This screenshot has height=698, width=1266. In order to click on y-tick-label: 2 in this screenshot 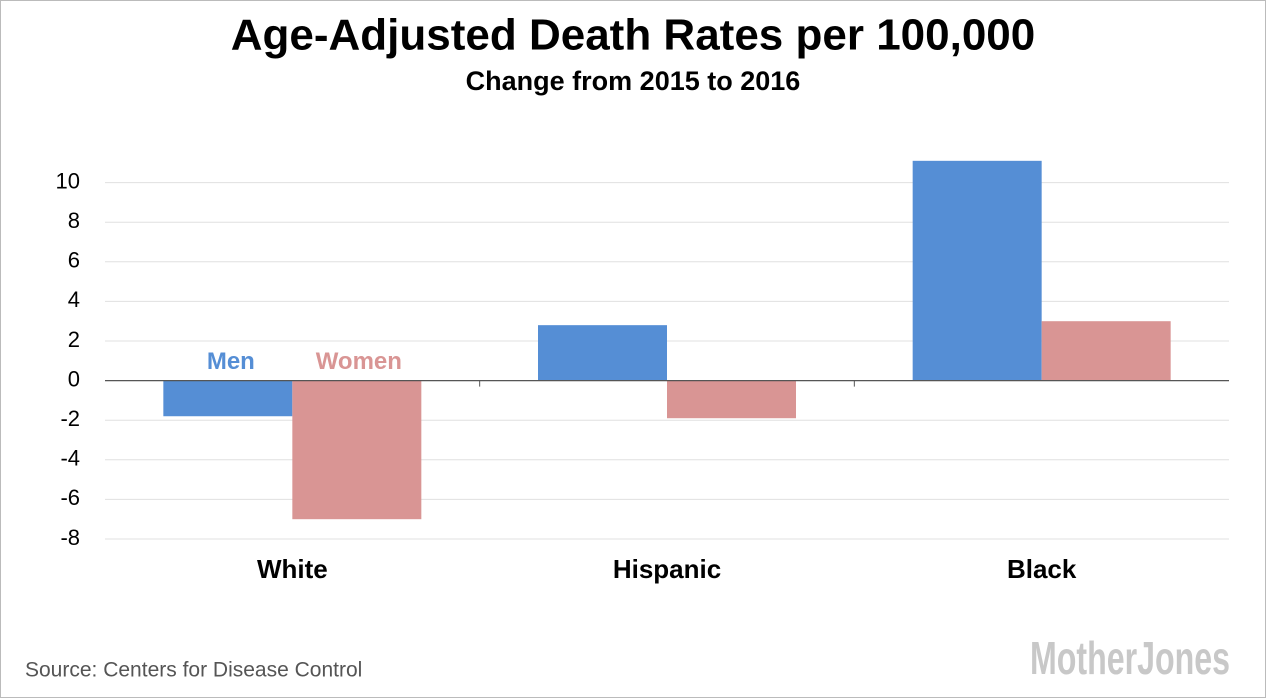, I will do `click(74, 339)`.